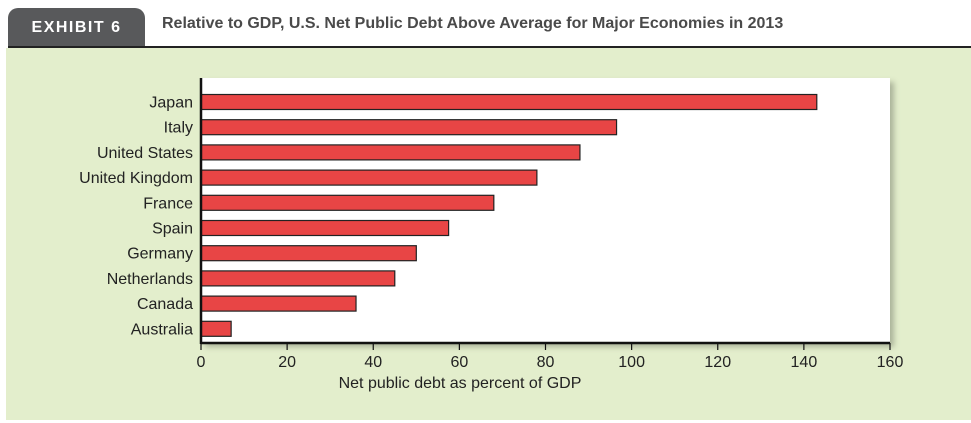  What do you see at coordinates (278, 303) in the screenshot?
I see `bar-canada` at bounding box center [278, 303].